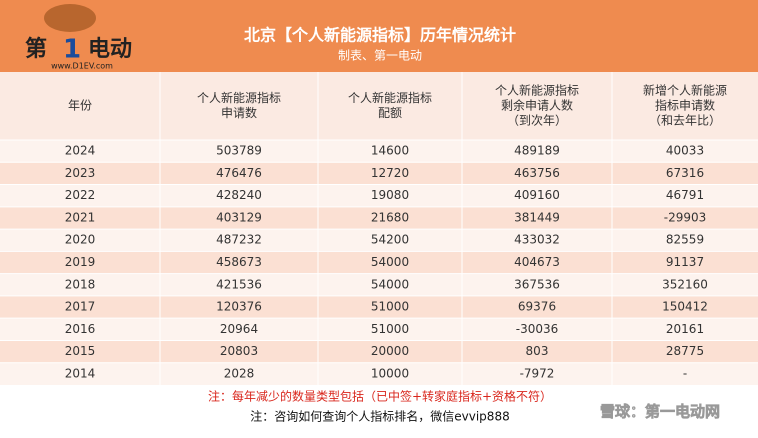  Describe the element at coordinates (239, 351) in the screenshot. I see `cell: 20803` at that location.